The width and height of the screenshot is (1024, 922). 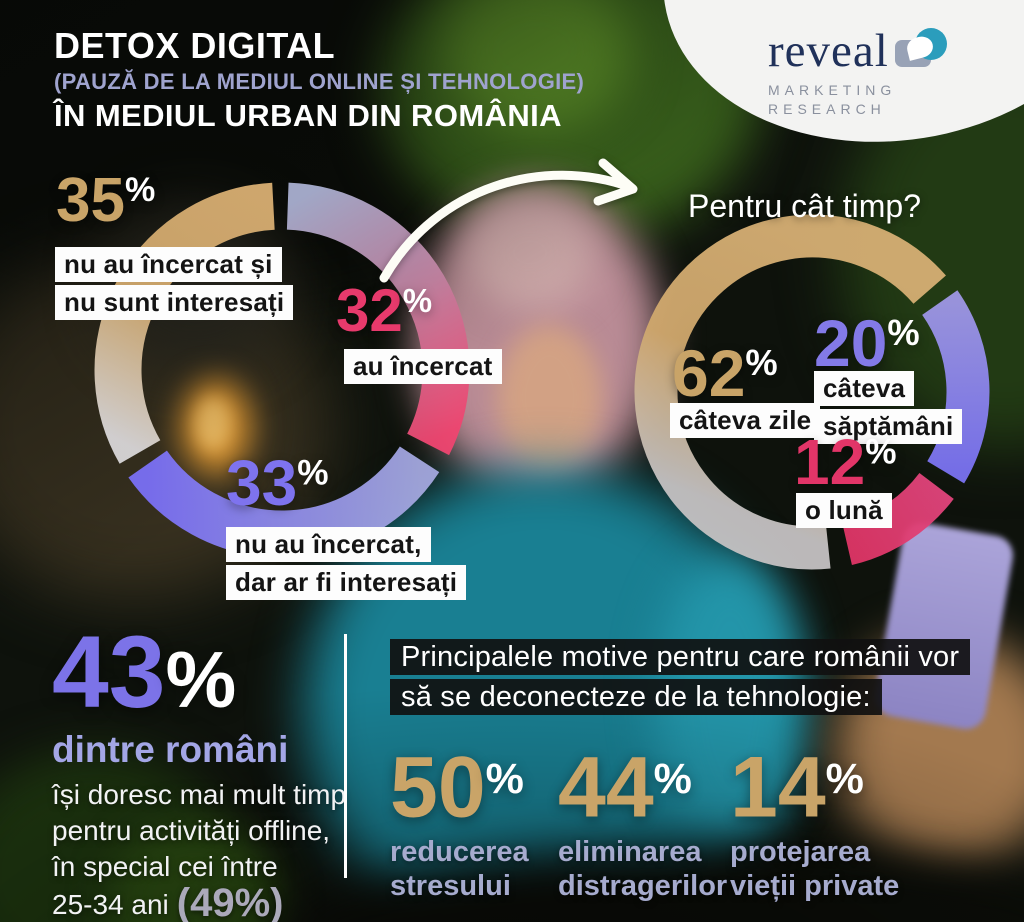 What do you see at coordinates (888, 426) in the screenshot?
I see `label-line: săptămâni` at bounding box center [888, 426].